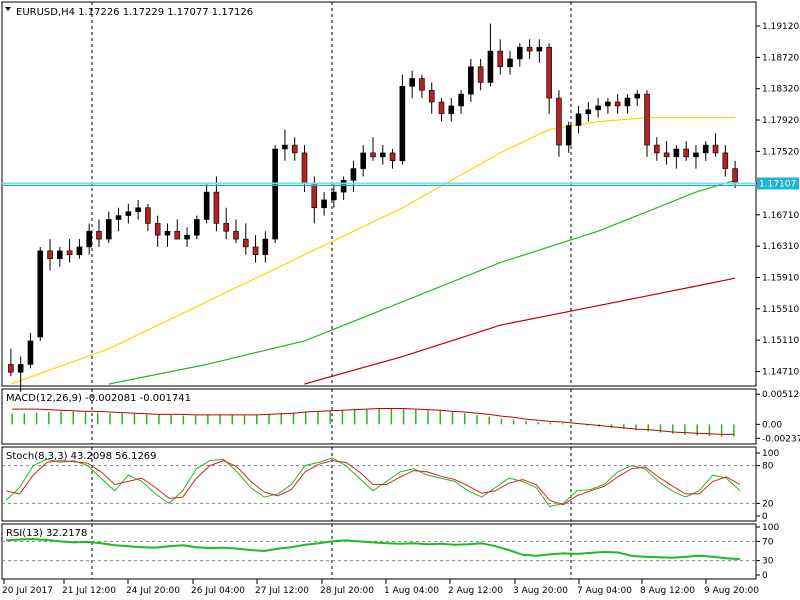 The width and height of the screenshot is (800, 600). Describe the element at coordinates (475, 591) in the screenshot. I see `x-tick-label: 2 Aug 12:00` at that location.